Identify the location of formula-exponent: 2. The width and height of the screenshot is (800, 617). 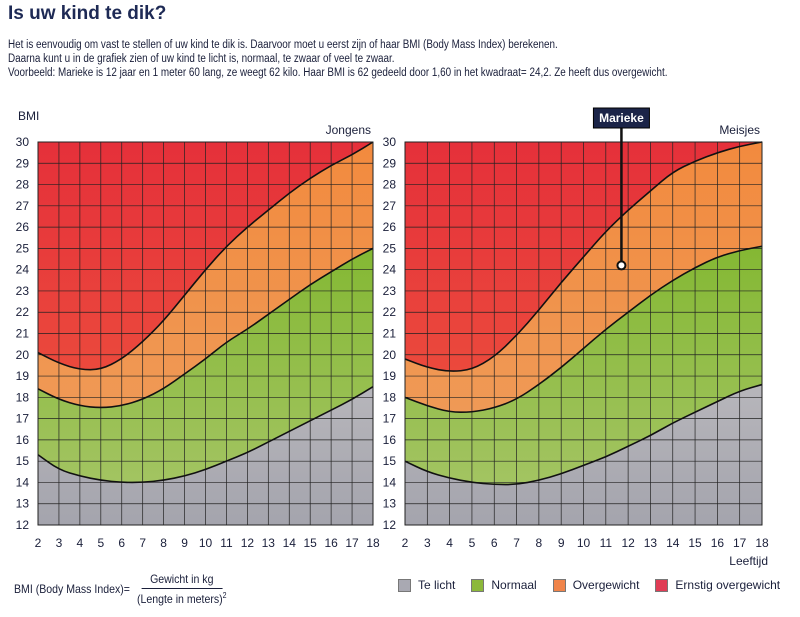
(224, 595).